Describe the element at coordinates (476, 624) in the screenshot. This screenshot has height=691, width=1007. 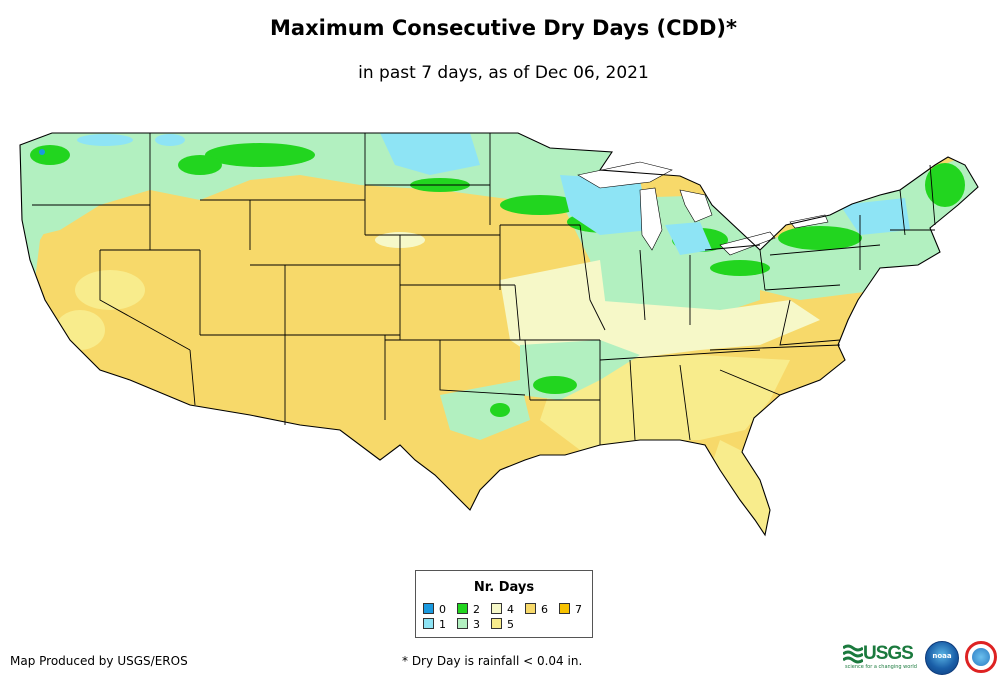
I see `legend-label-3: 3` at that location.